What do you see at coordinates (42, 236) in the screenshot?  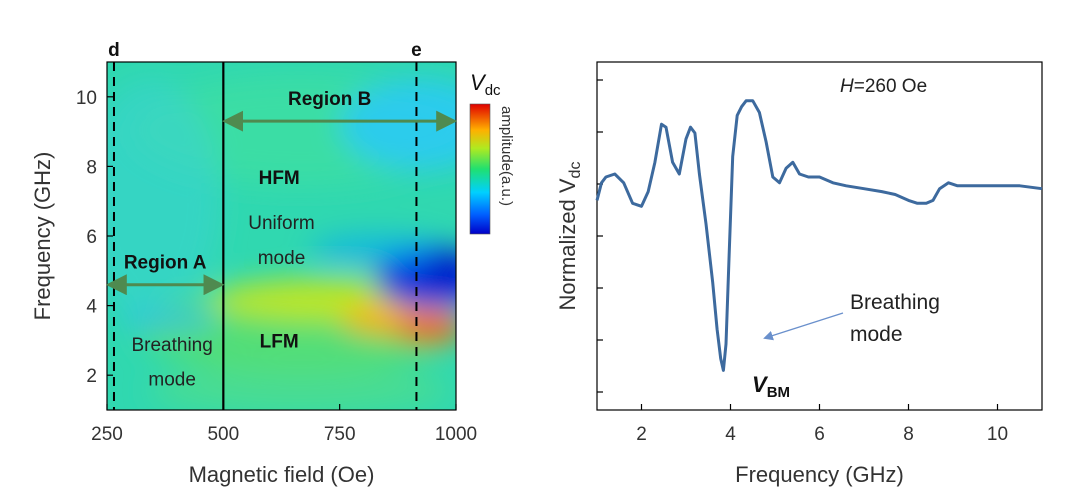 I see `hm-y-axis-label: Frequency (GHz)` at bounding box center [42, 236].